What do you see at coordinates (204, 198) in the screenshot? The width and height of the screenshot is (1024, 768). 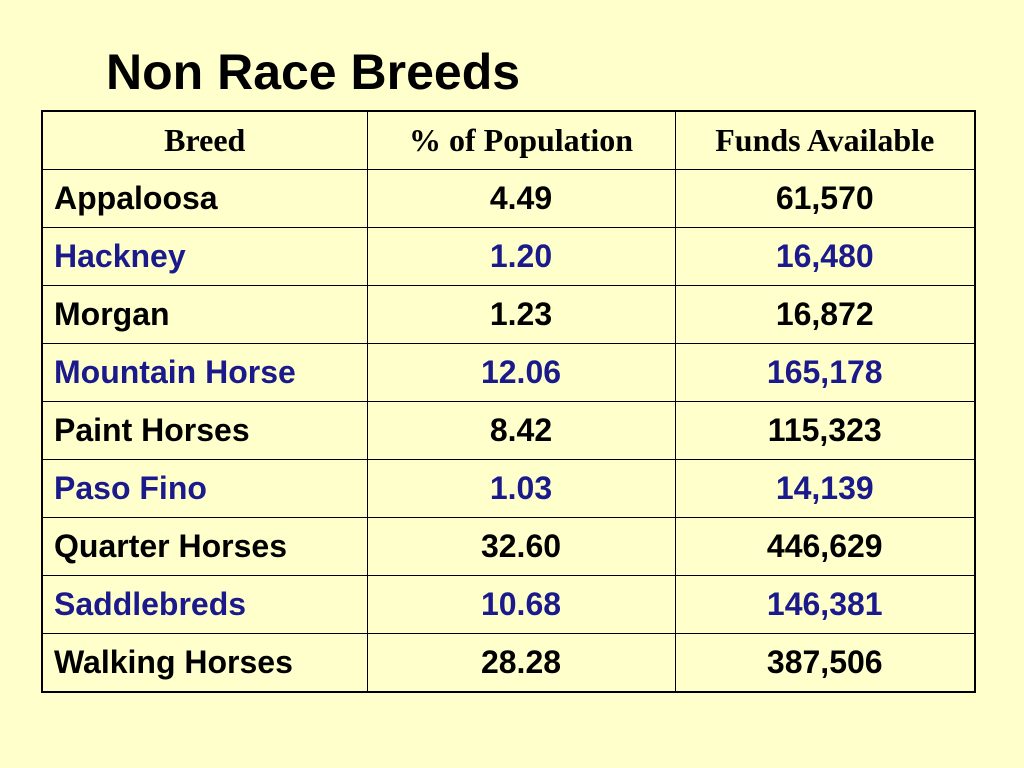 I see `breed-name-cell: Appaloosa` at bounding box center [204, 198].